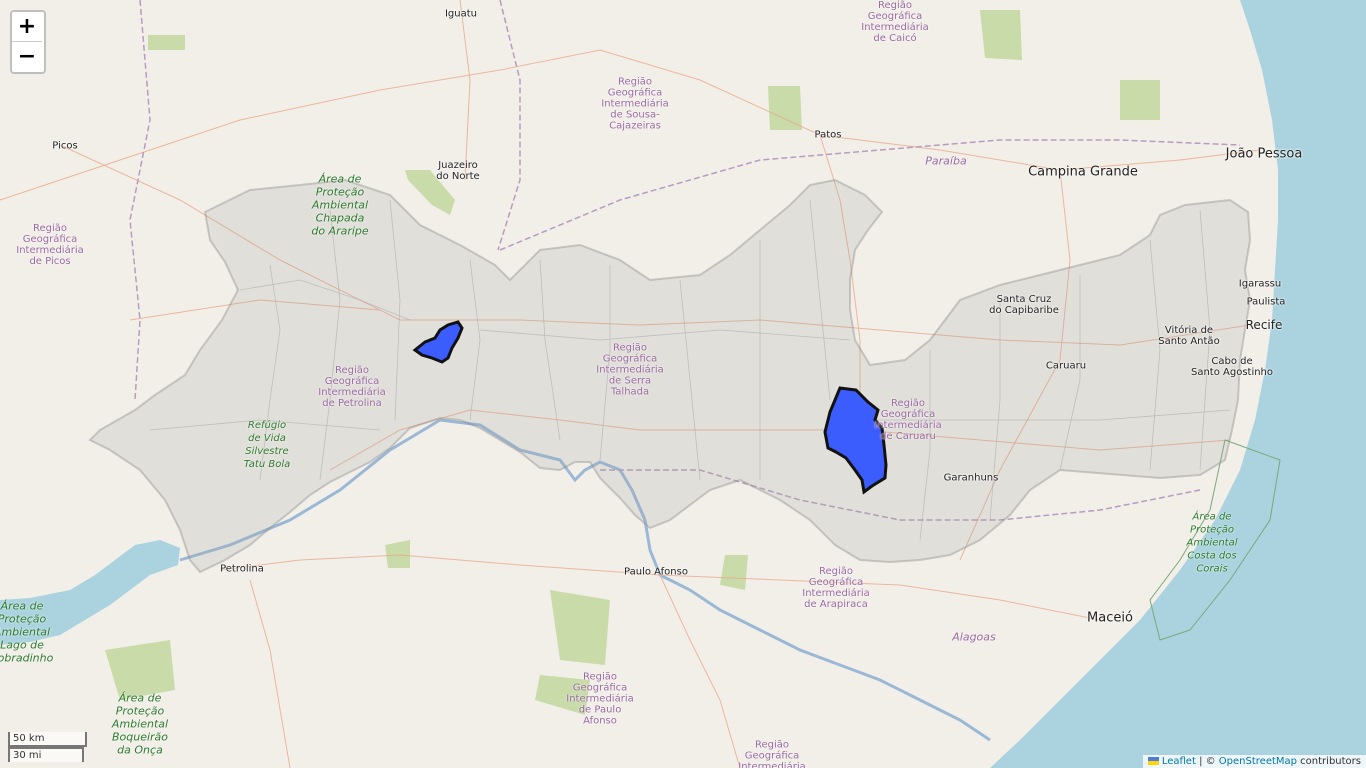 This screenshot has height=768, width=1366. Describe the element at coordinates (47, 739) in the screenshot. I see `scale-metric: 50 km` at that location.